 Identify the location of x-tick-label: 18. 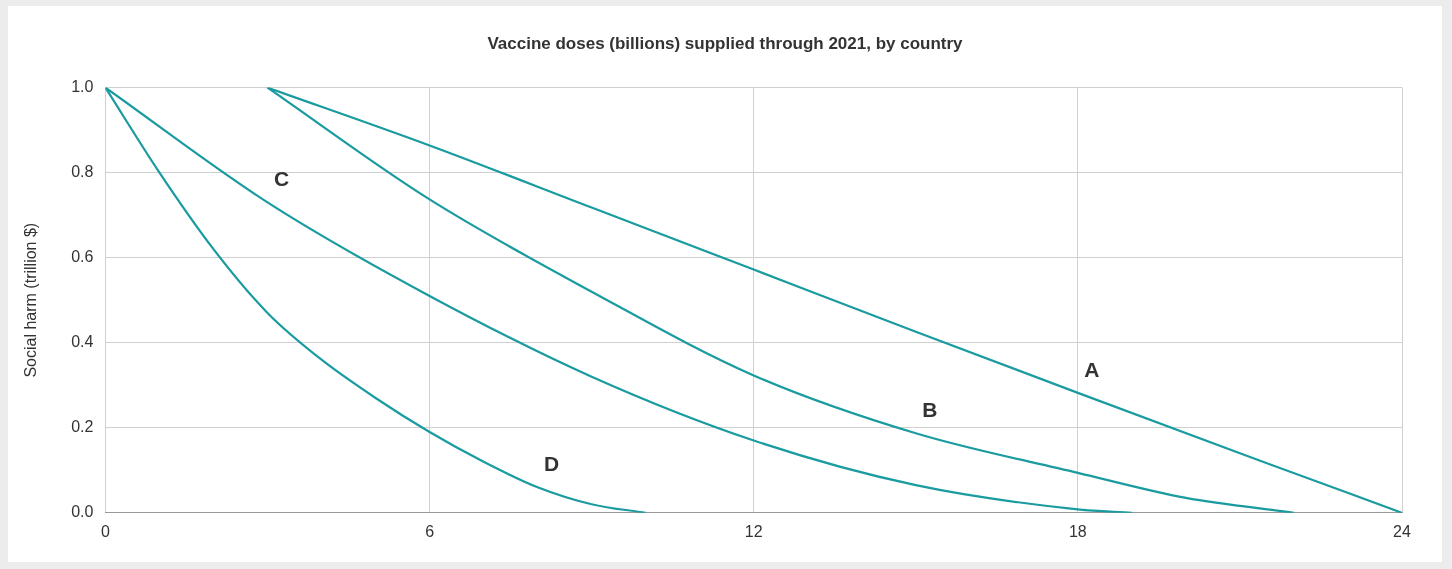
(1077, 531).